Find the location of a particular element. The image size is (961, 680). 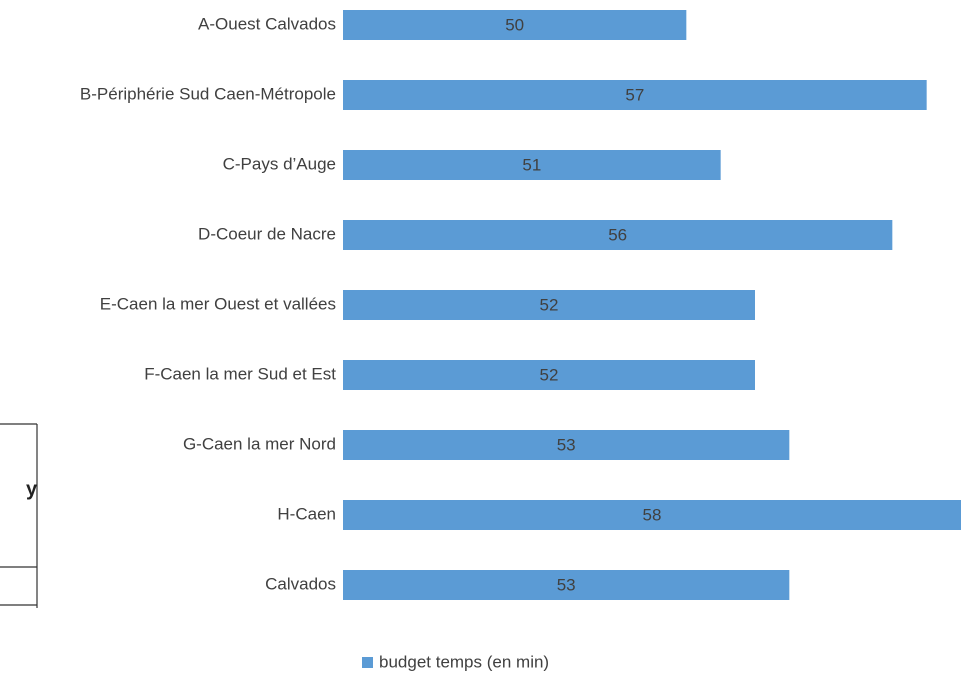

y-tick-label: E-Caen la mer Ouest et vallées is located at coordinates (218, 303).